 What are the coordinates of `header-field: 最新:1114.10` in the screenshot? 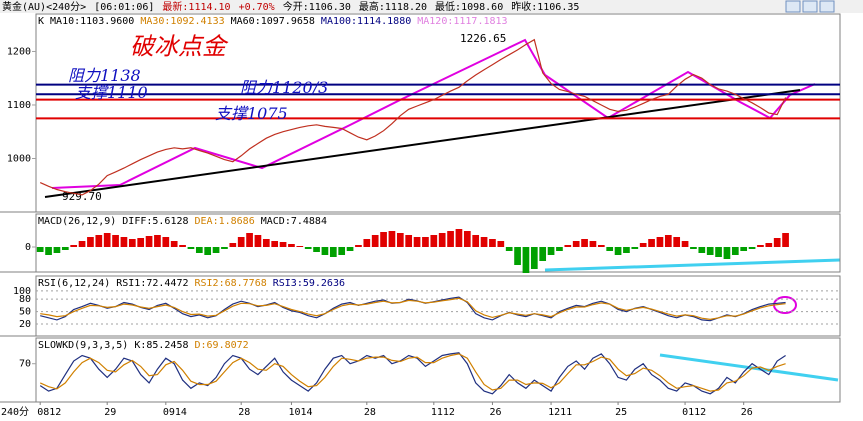 It's located at (196, 6).